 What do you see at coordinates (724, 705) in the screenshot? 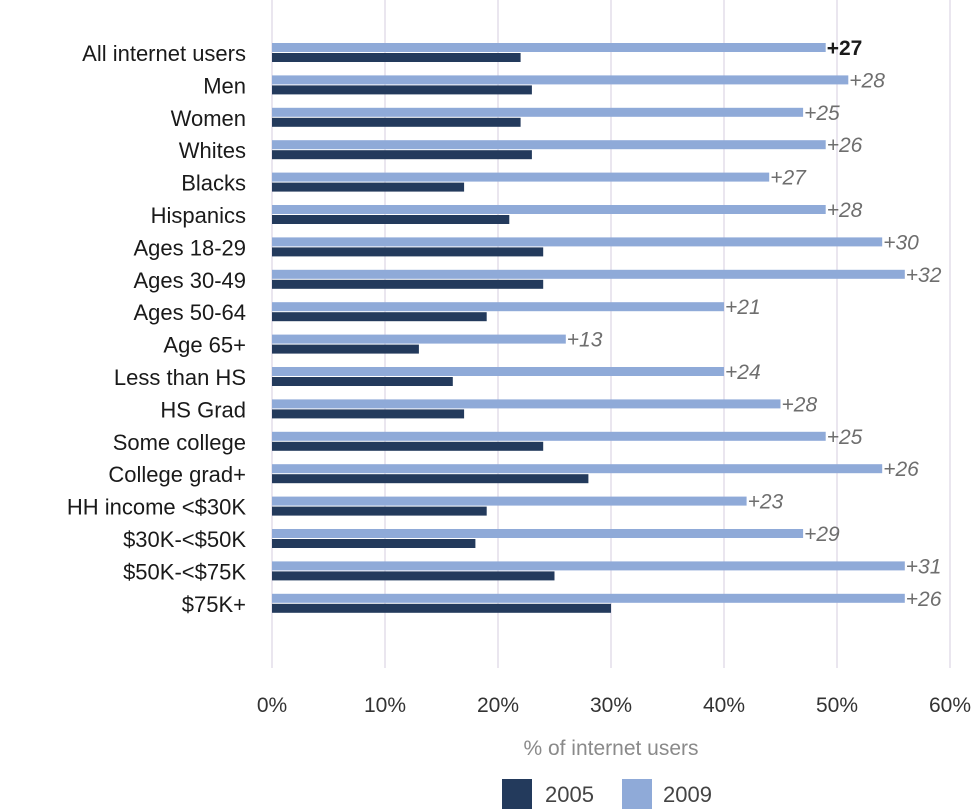
I see `x-tick-label: 40%` at bounding box center [724, 705].